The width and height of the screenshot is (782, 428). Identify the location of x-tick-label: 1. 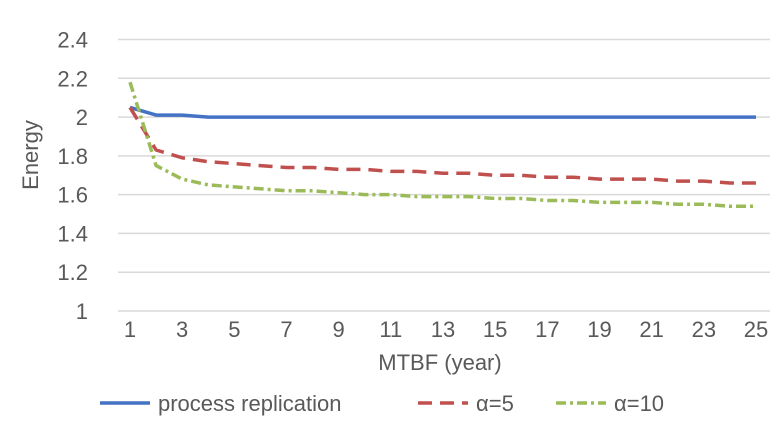
(130, 329).